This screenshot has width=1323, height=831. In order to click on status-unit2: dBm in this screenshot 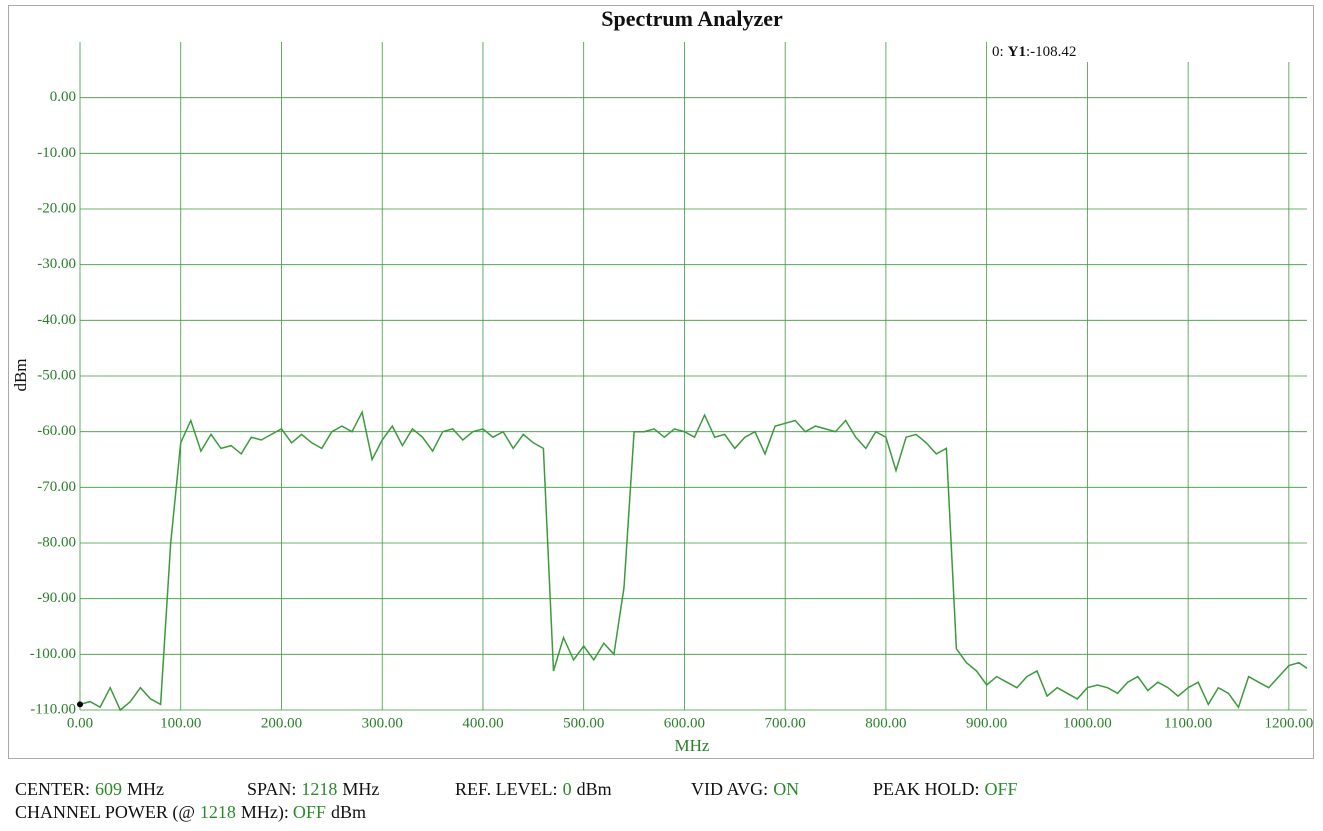, I will do `click(348, 812)`.